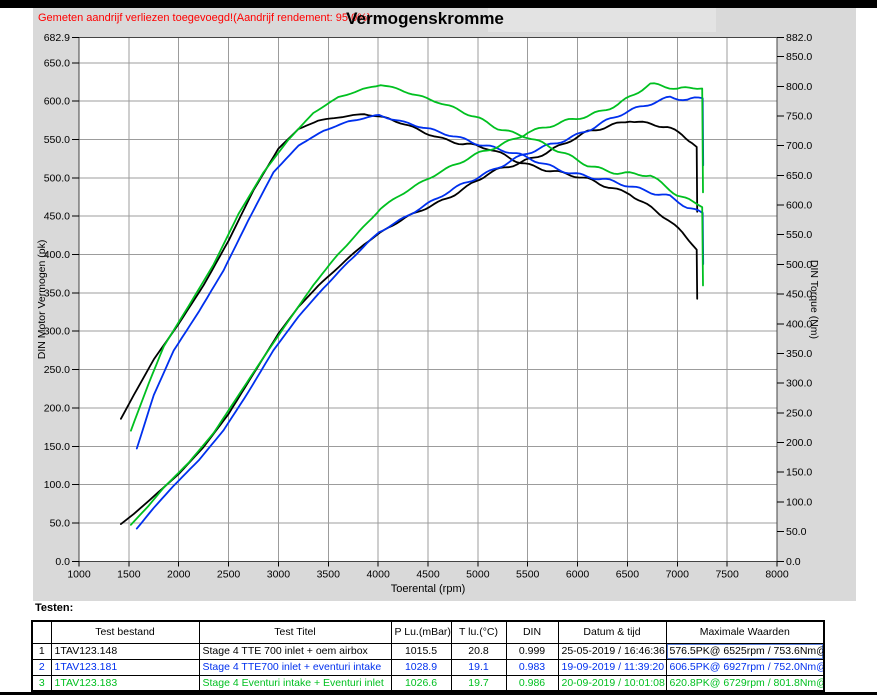 Image resolution: width=877 pixels, height=695 pixels. I want to click on din-cell: 0.983, so click(532, 667).